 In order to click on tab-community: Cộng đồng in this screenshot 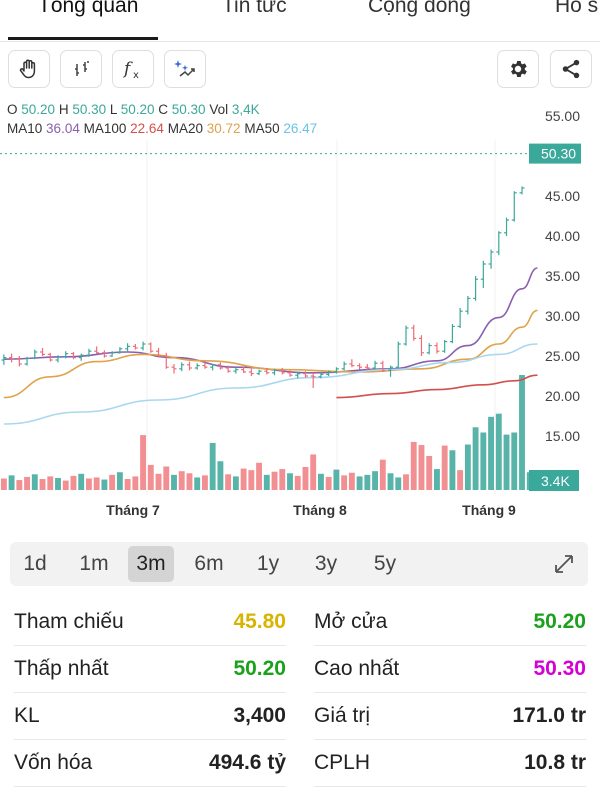, I will do `click(419, 8)`.